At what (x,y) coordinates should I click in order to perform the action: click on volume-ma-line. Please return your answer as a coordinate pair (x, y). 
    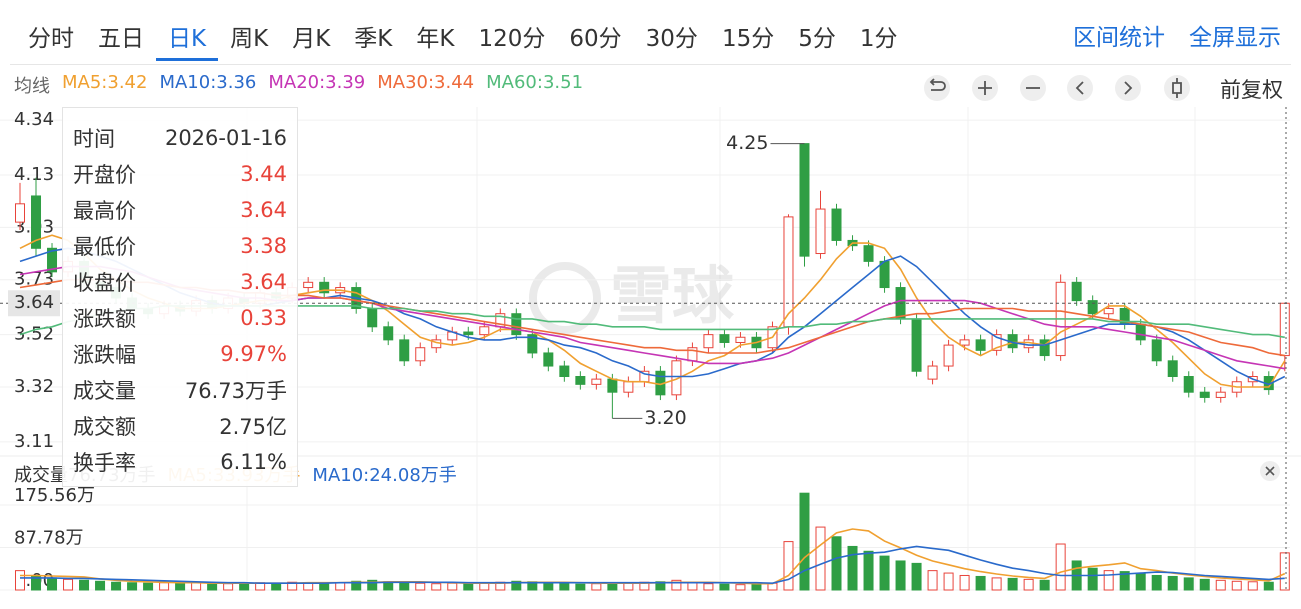
    Looking at the image, I should click on (652, 565).